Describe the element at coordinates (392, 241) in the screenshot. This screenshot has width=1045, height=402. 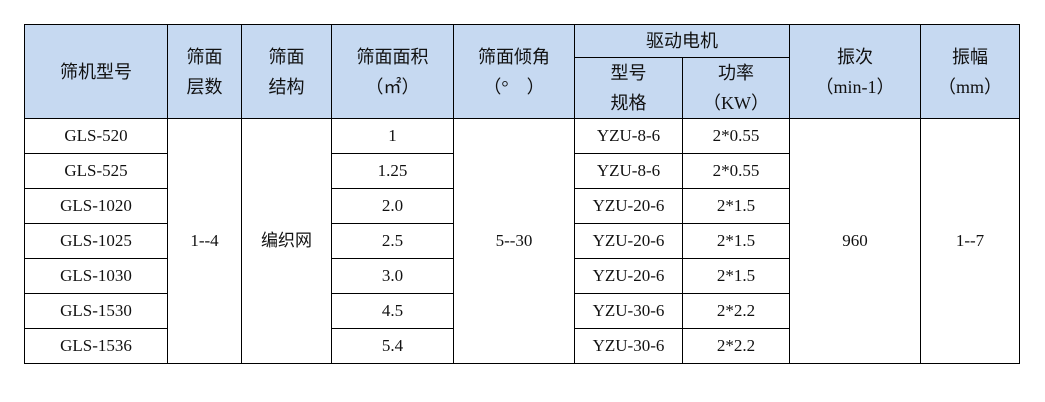
I see `cell-area: 2.5` at that location.